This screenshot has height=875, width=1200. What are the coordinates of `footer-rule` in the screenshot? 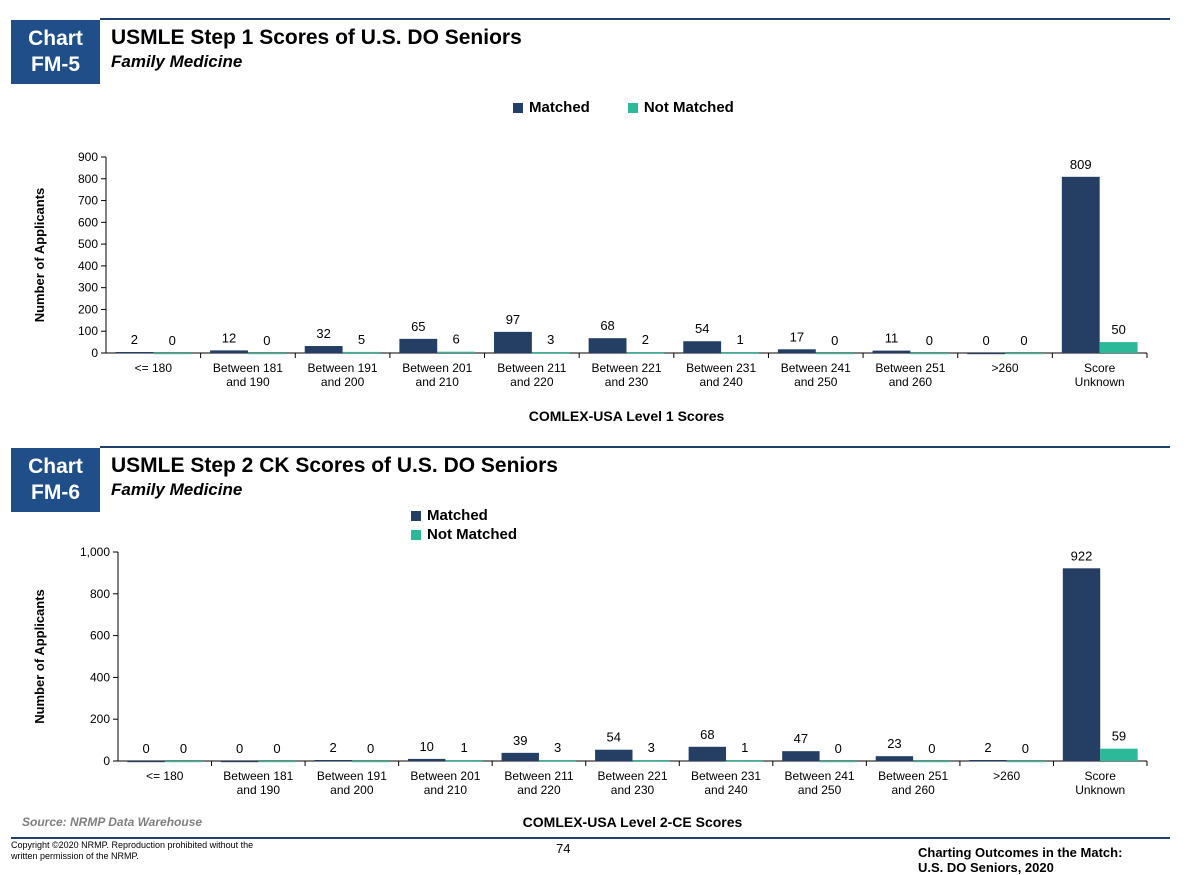 It's located at (590, 838).